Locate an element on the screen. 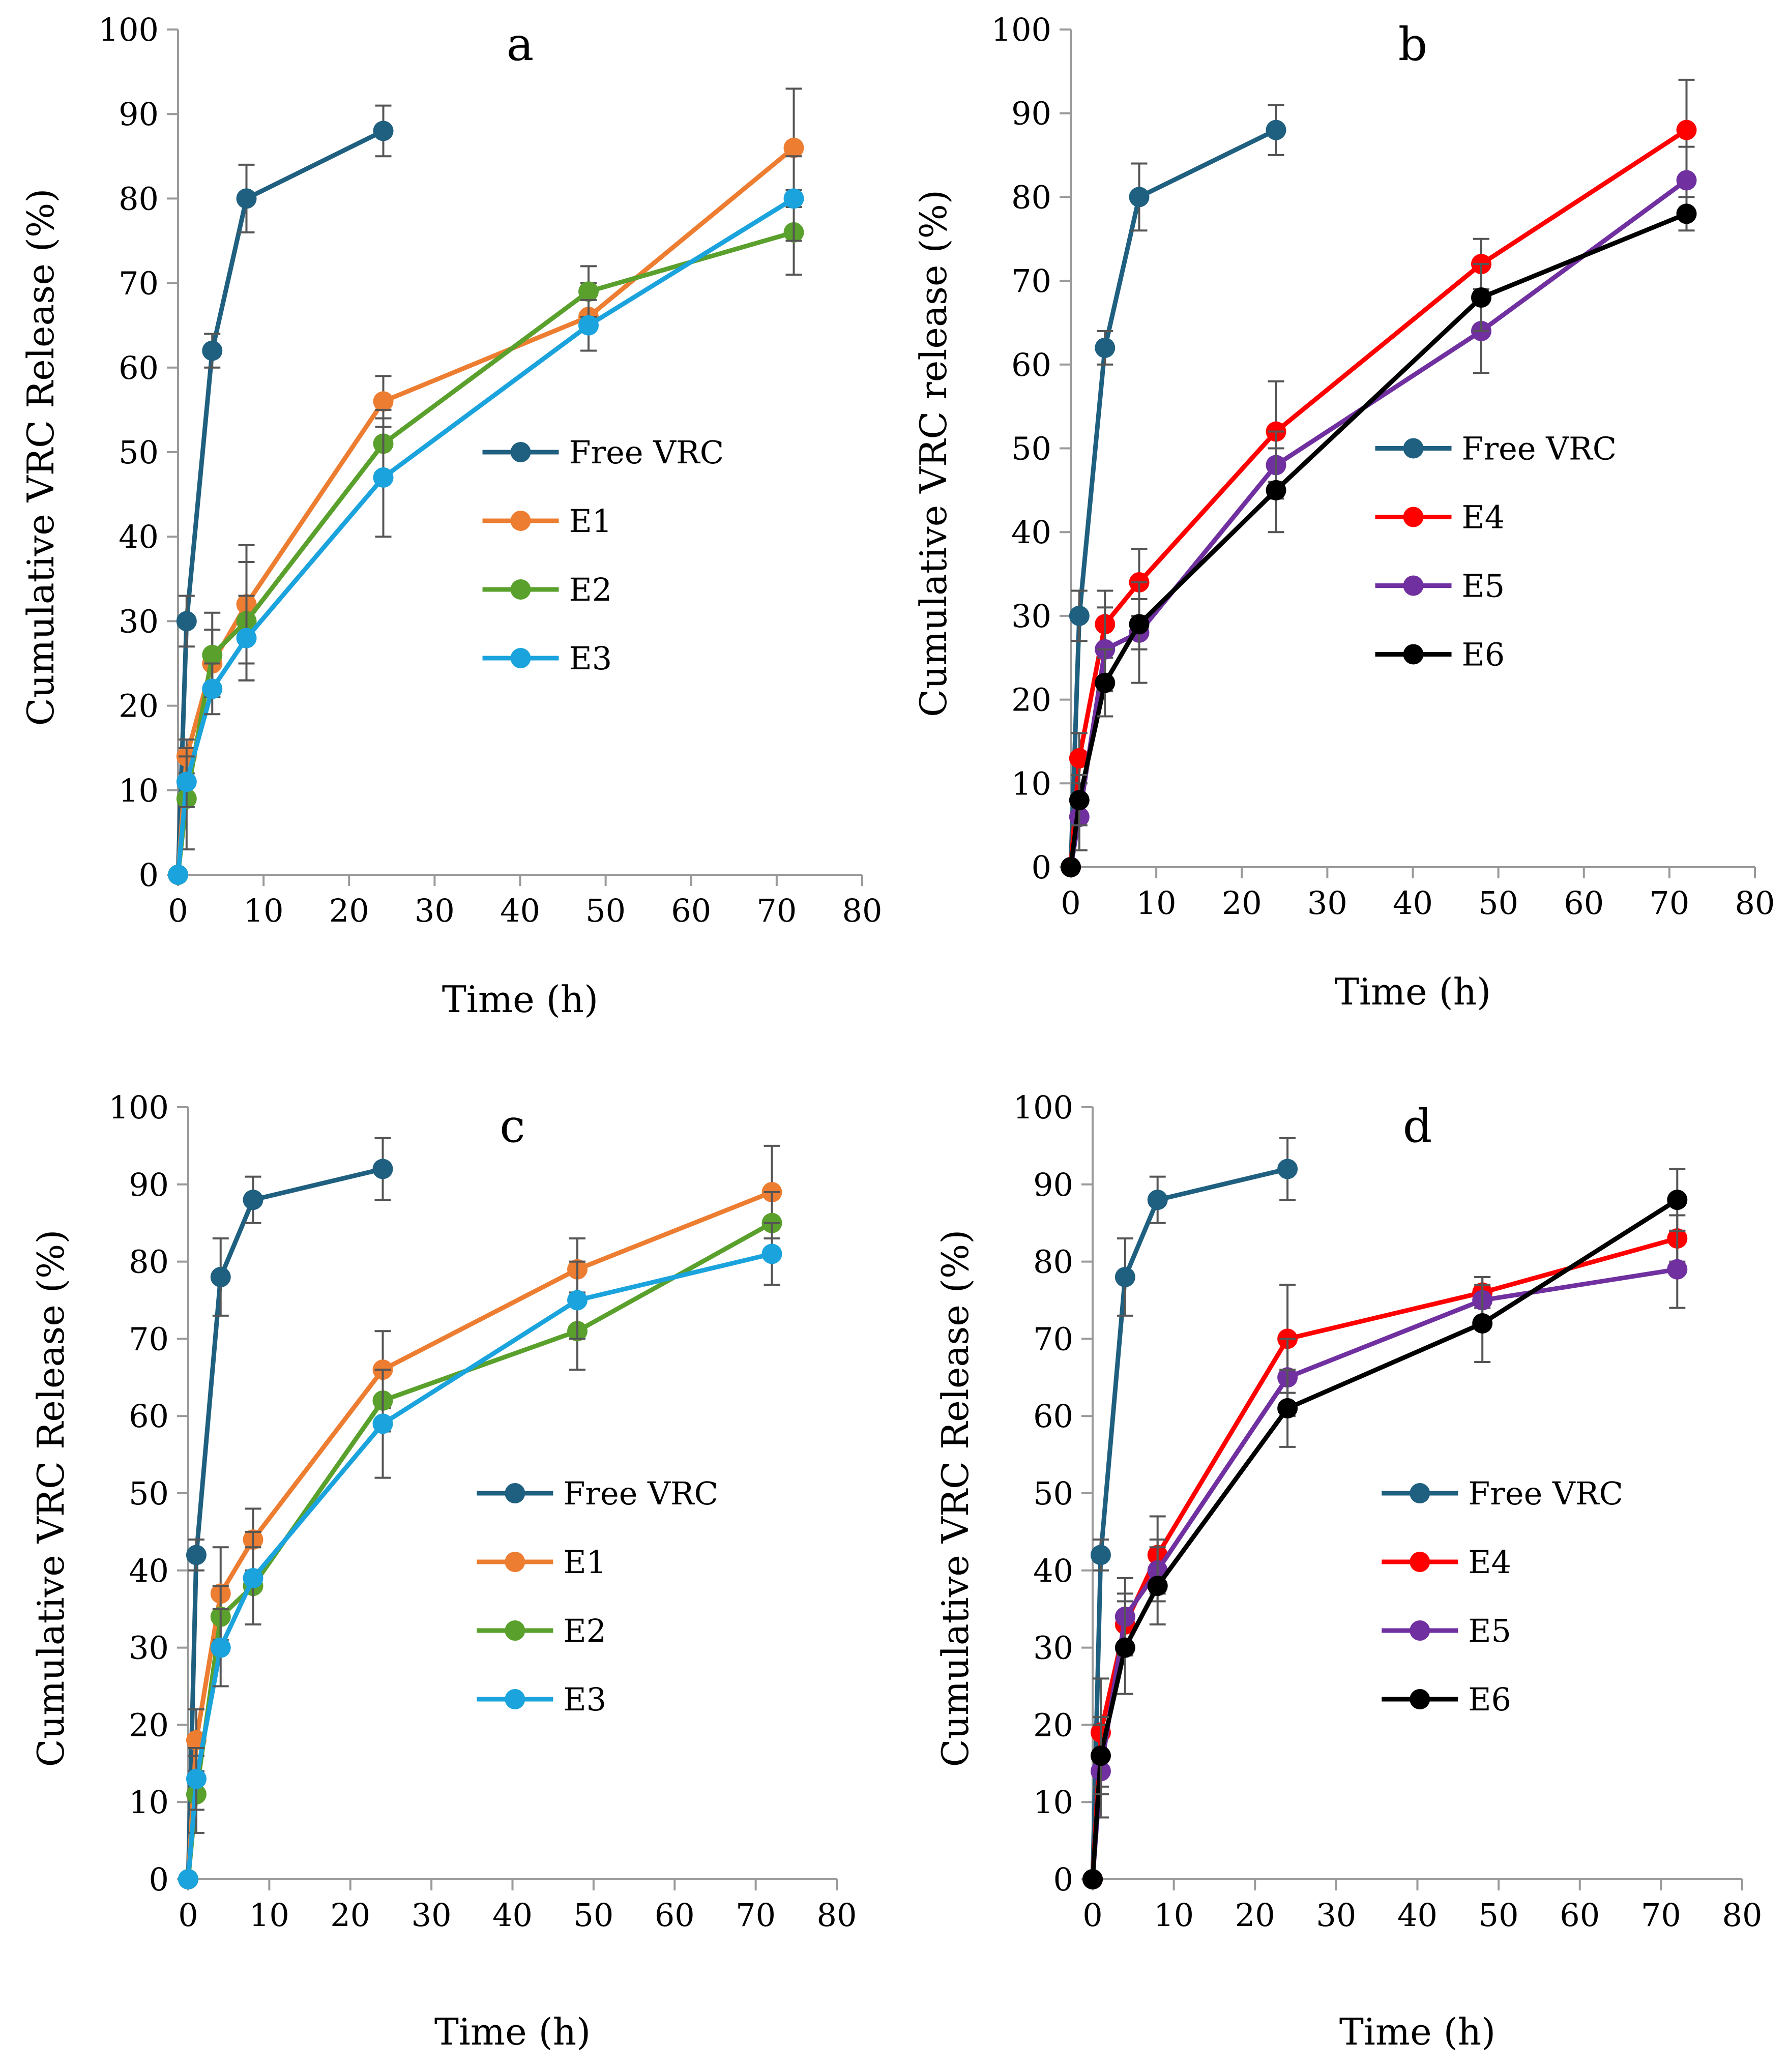 The width and height of the screenshot is (1789, 2072). x-tick-label: 0 is located at coordinates (1092, 1915).